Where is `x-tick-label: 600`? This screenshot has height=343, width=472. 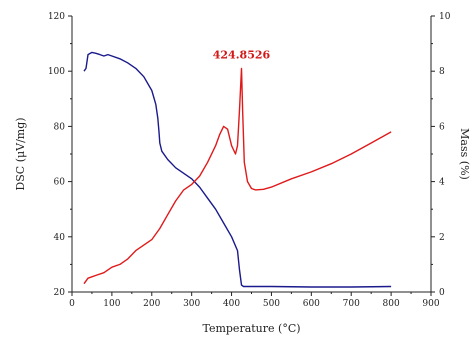
x-tick-label: 600 is located at coordinates (311, 304).